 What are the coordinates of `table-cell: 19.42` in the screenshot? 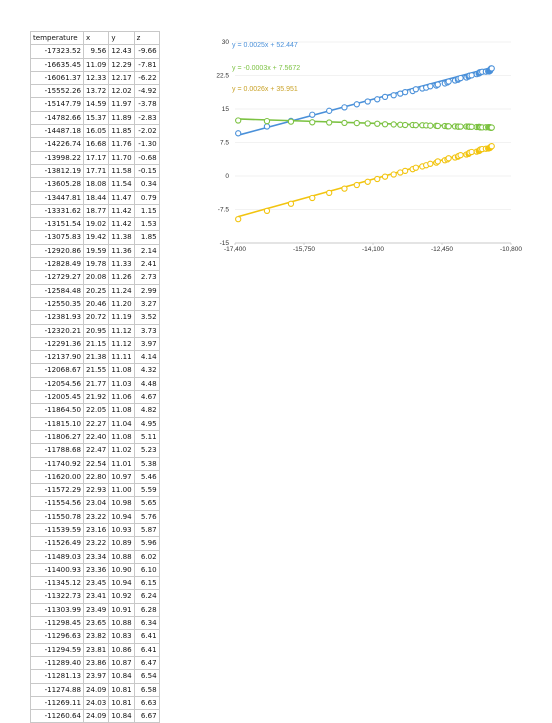 It's located at (96, 237).